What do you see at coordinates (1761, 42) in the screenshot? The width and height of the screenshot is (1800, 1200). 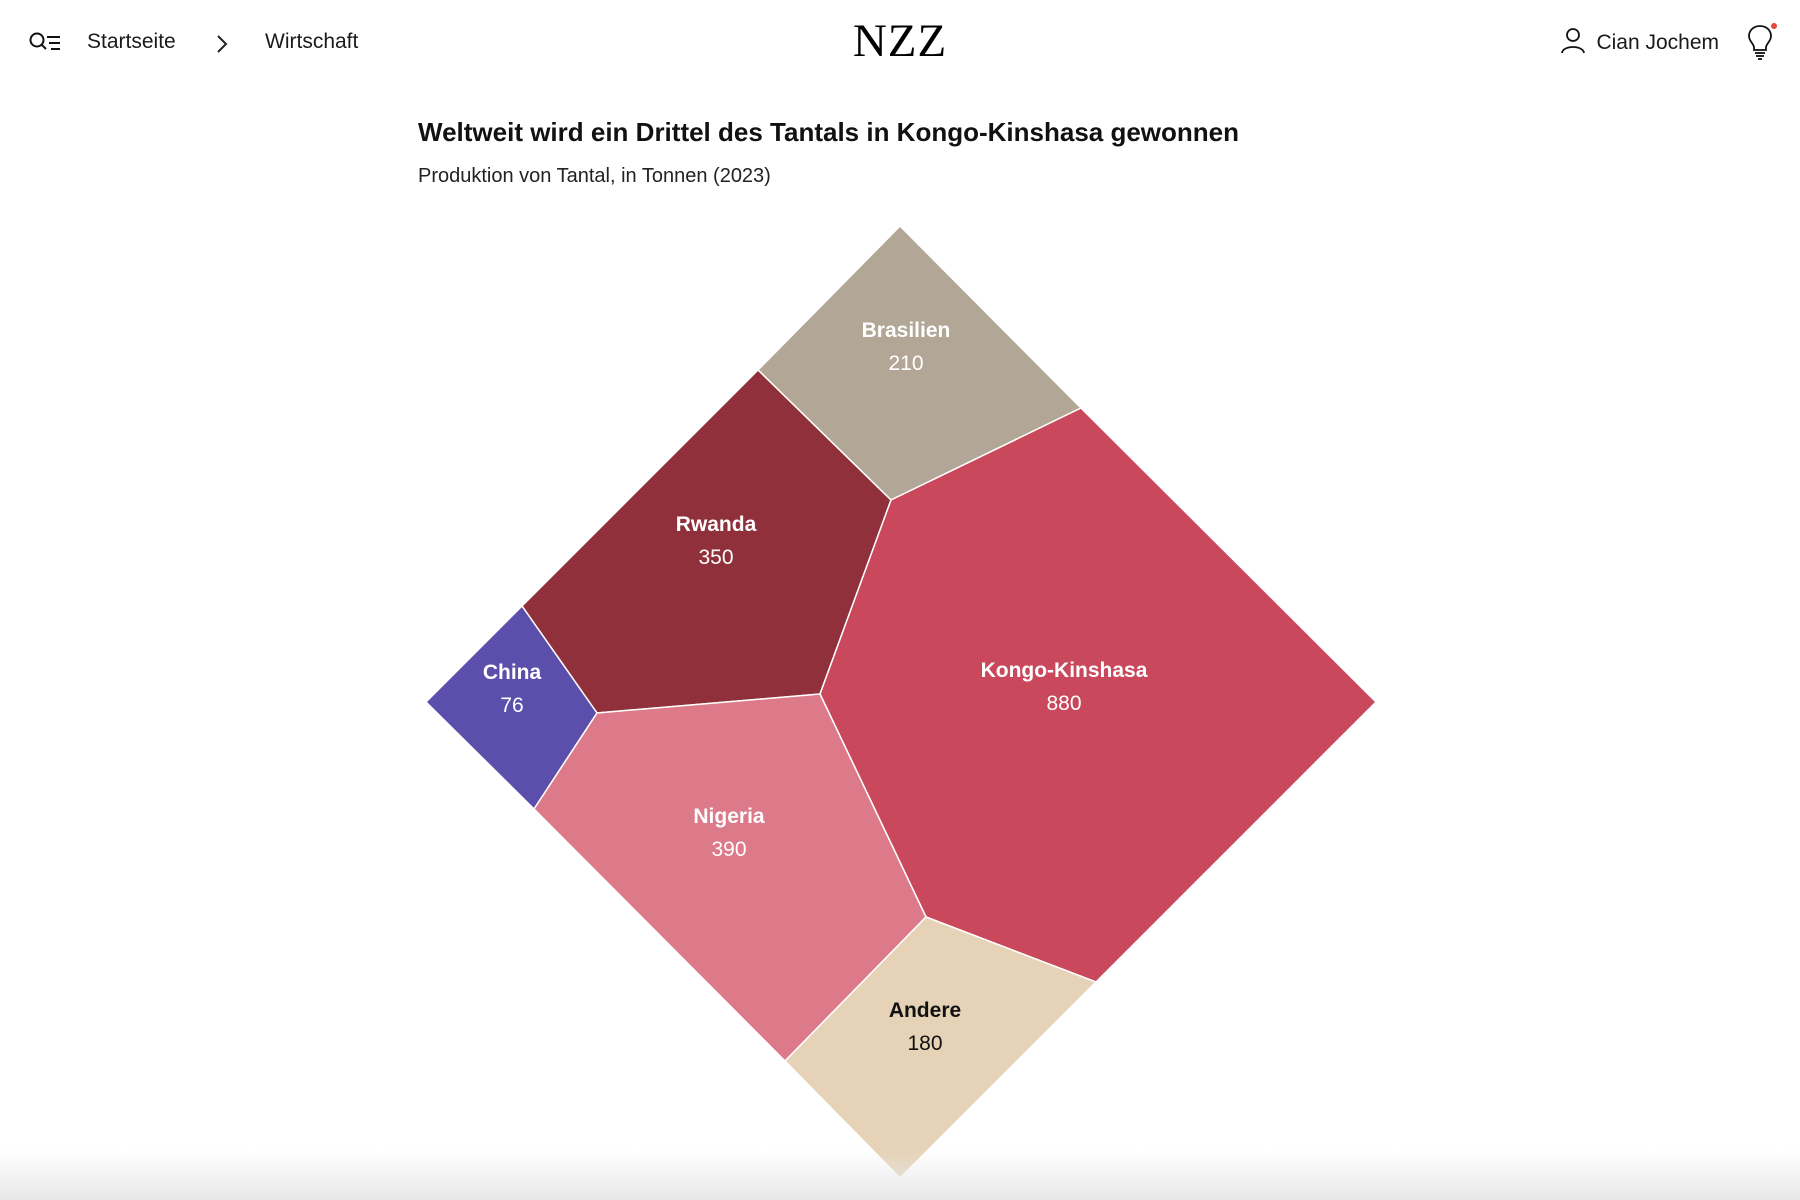 I see `lightbulb-icon` at bounding box center [1761, 42].